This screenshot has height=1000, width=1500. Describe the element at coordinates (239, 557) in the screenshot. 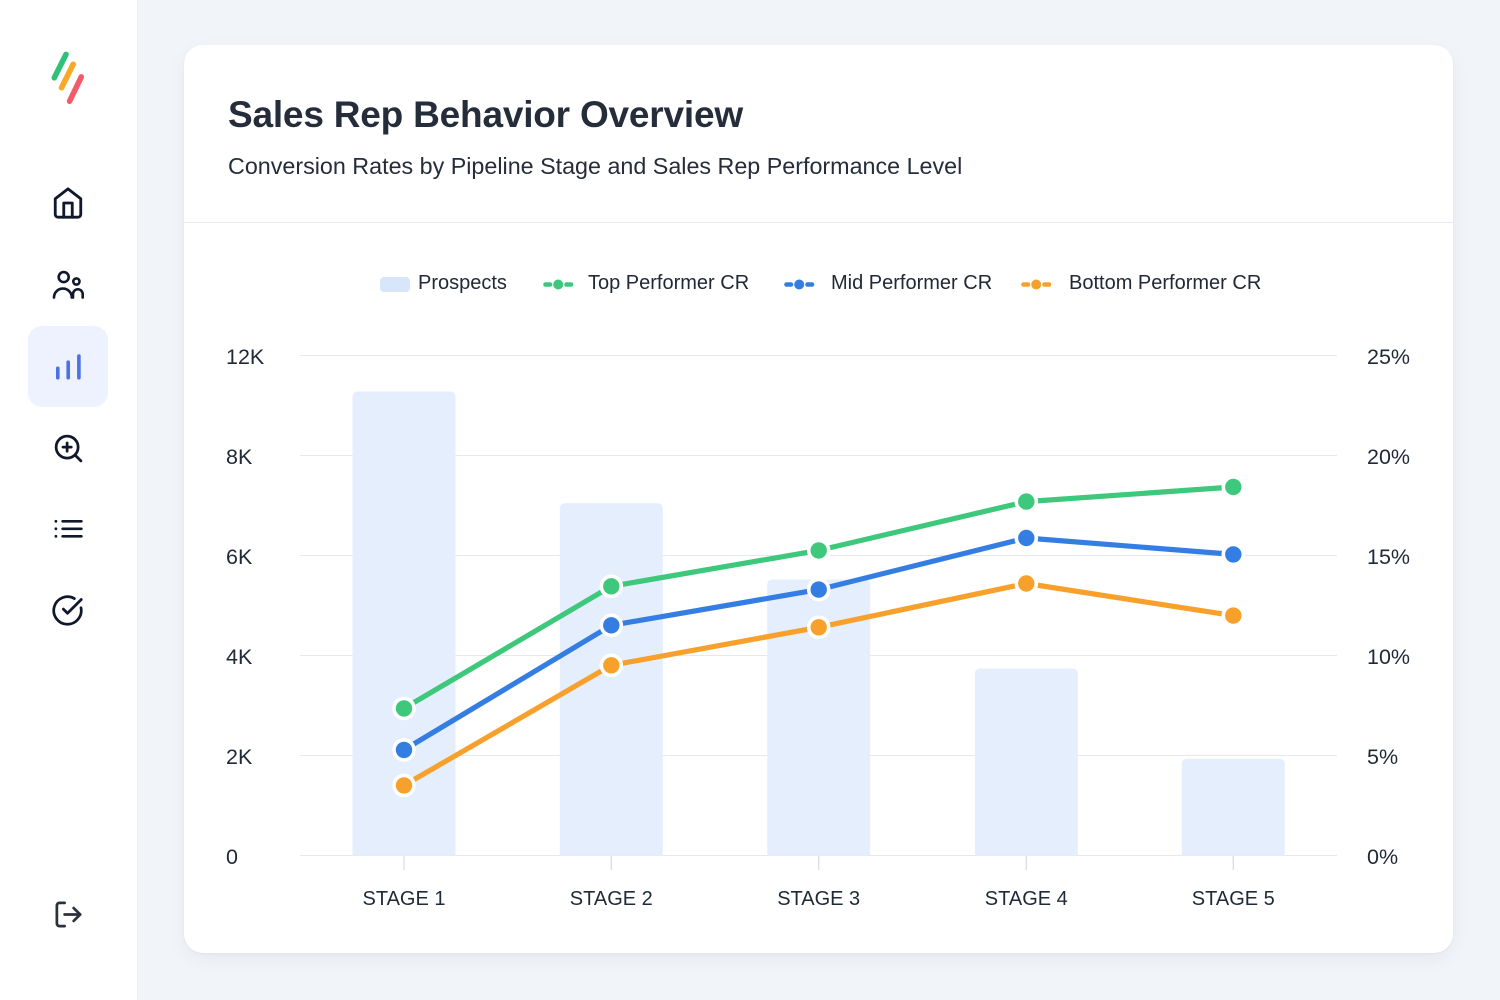

I see `svg-text: 6K` at that location.